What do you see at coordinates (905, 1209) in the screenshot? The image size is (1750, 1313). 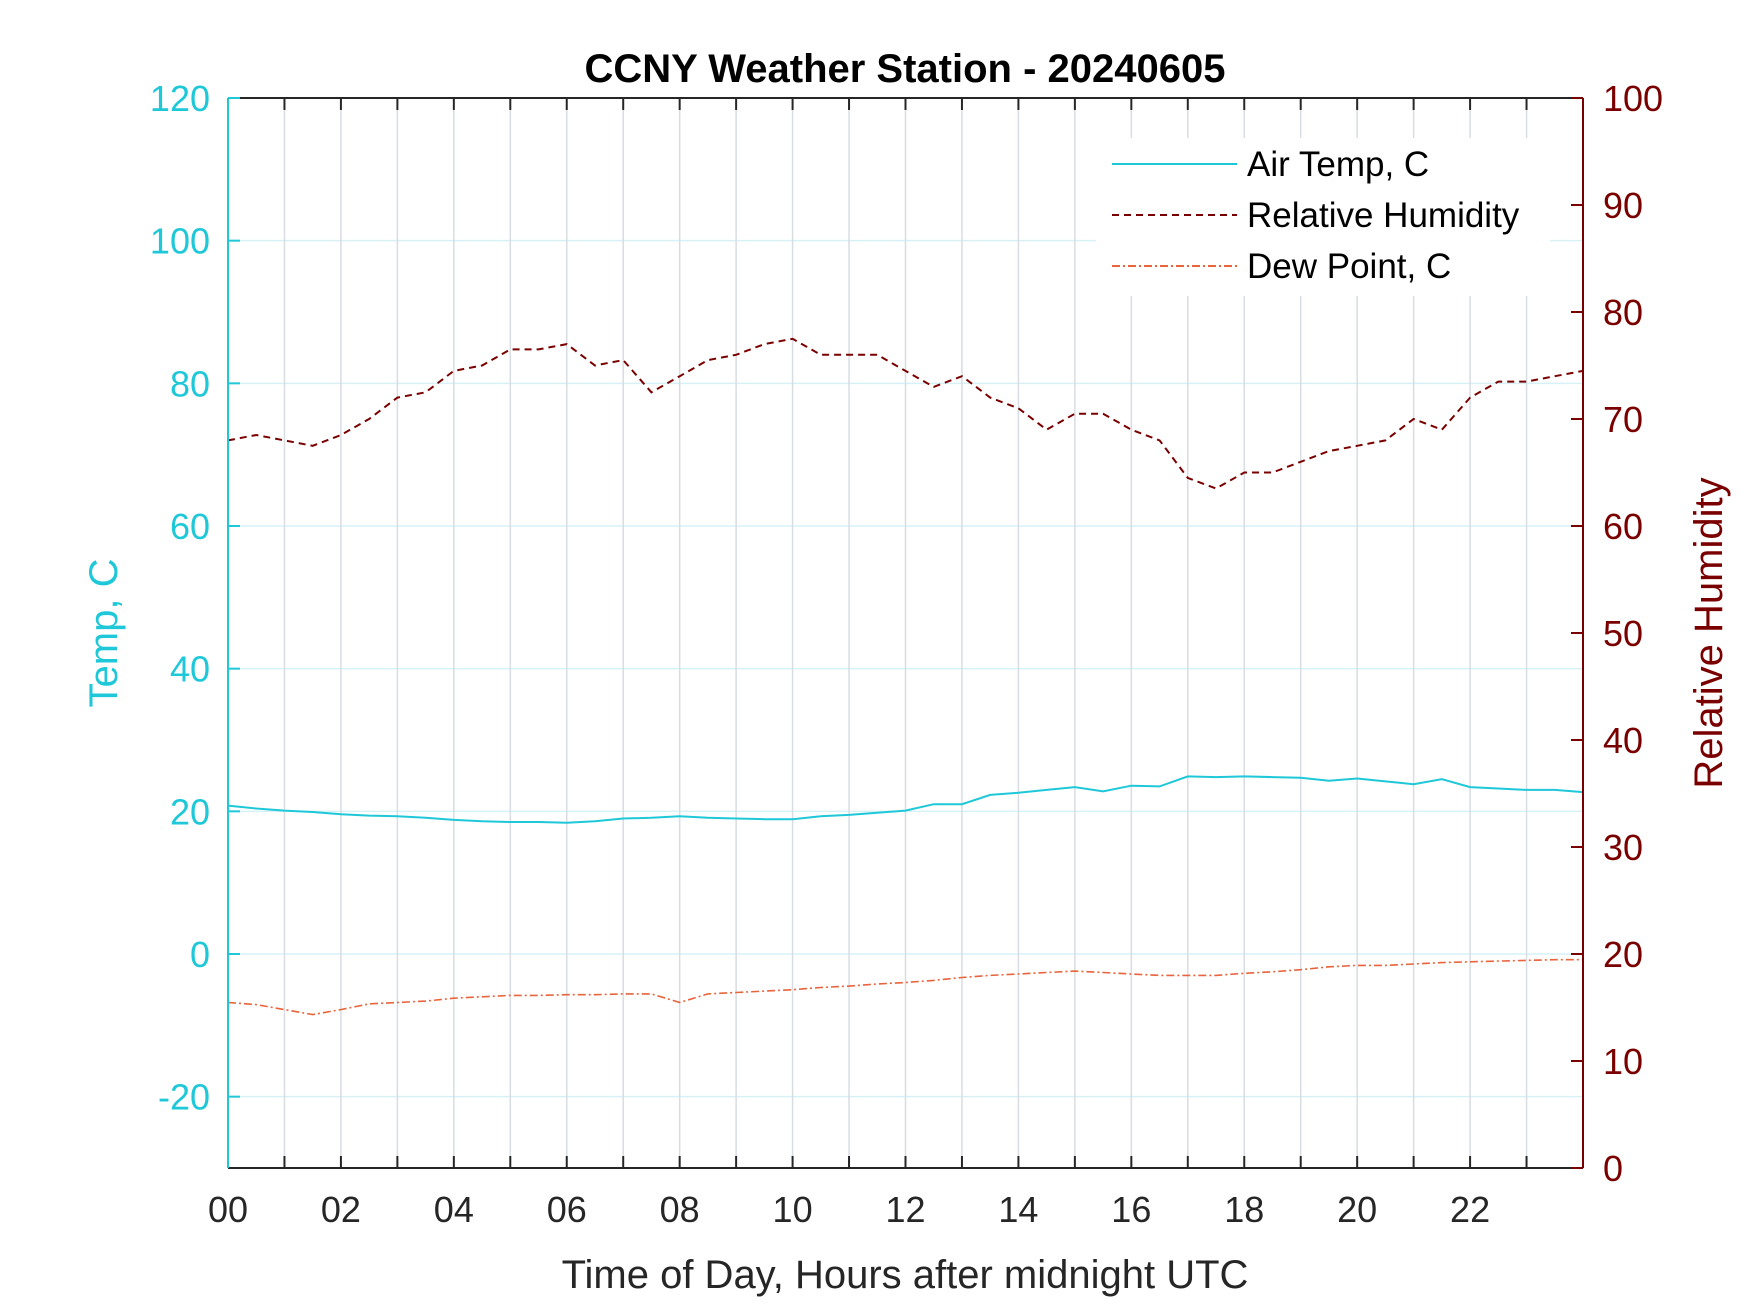 I see `x-tick-label: 12` at bounding box center [905, 1209].